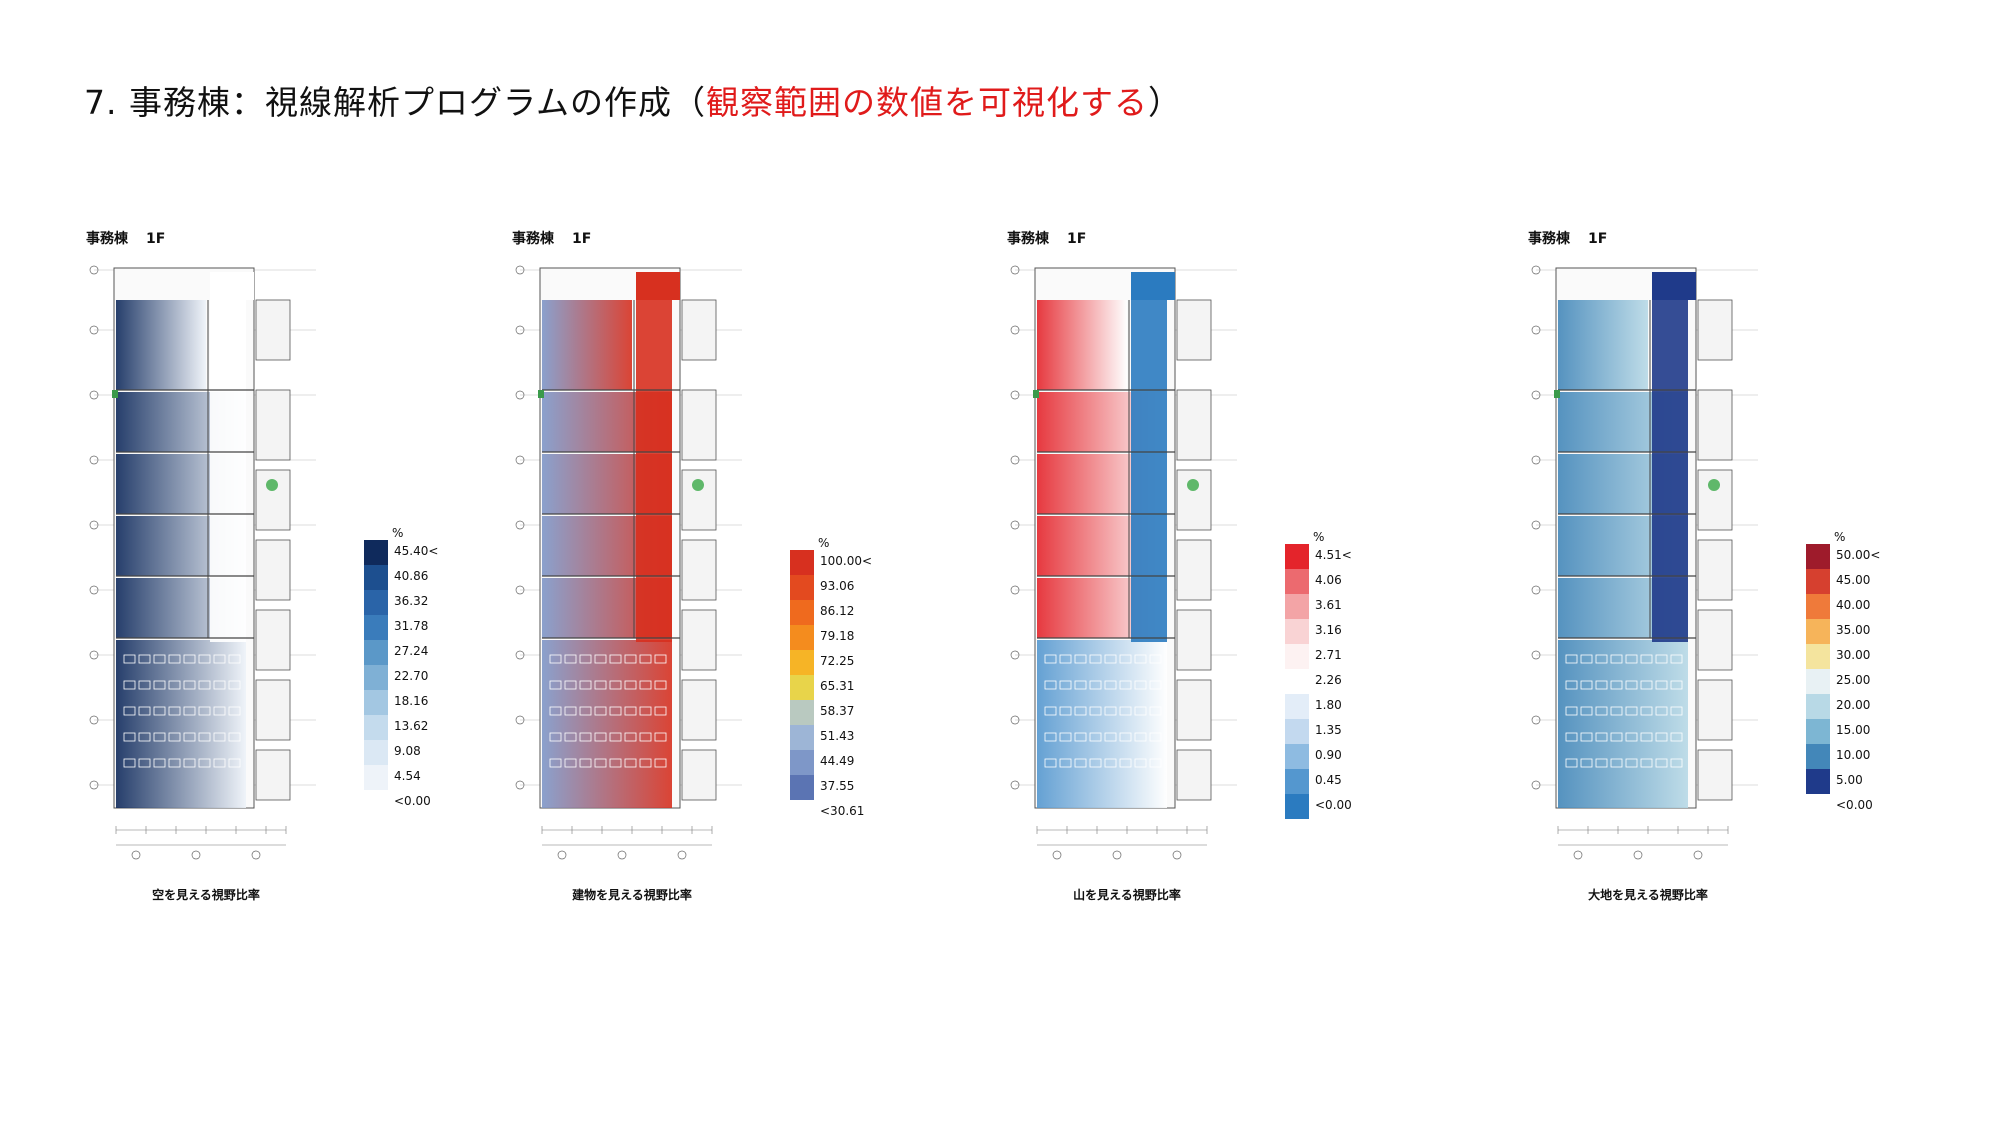 The width and height of the screenshot is (2000, 1126). I want to click on legend-label: 45.40<, so click(416, 551).